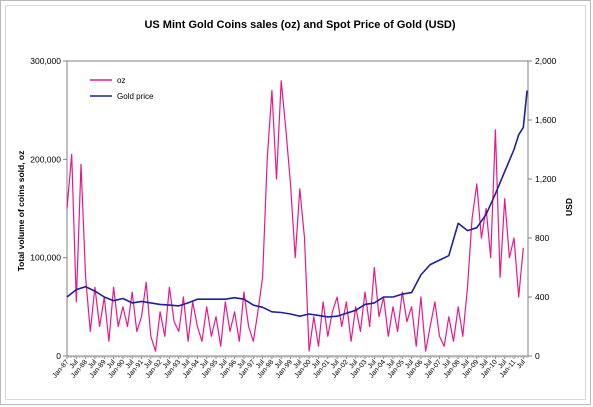  What do you see at coordinates (60, 369) in the screenshot?
I see `x-tick-label: Jan-87` at bounding box center [60, 369].